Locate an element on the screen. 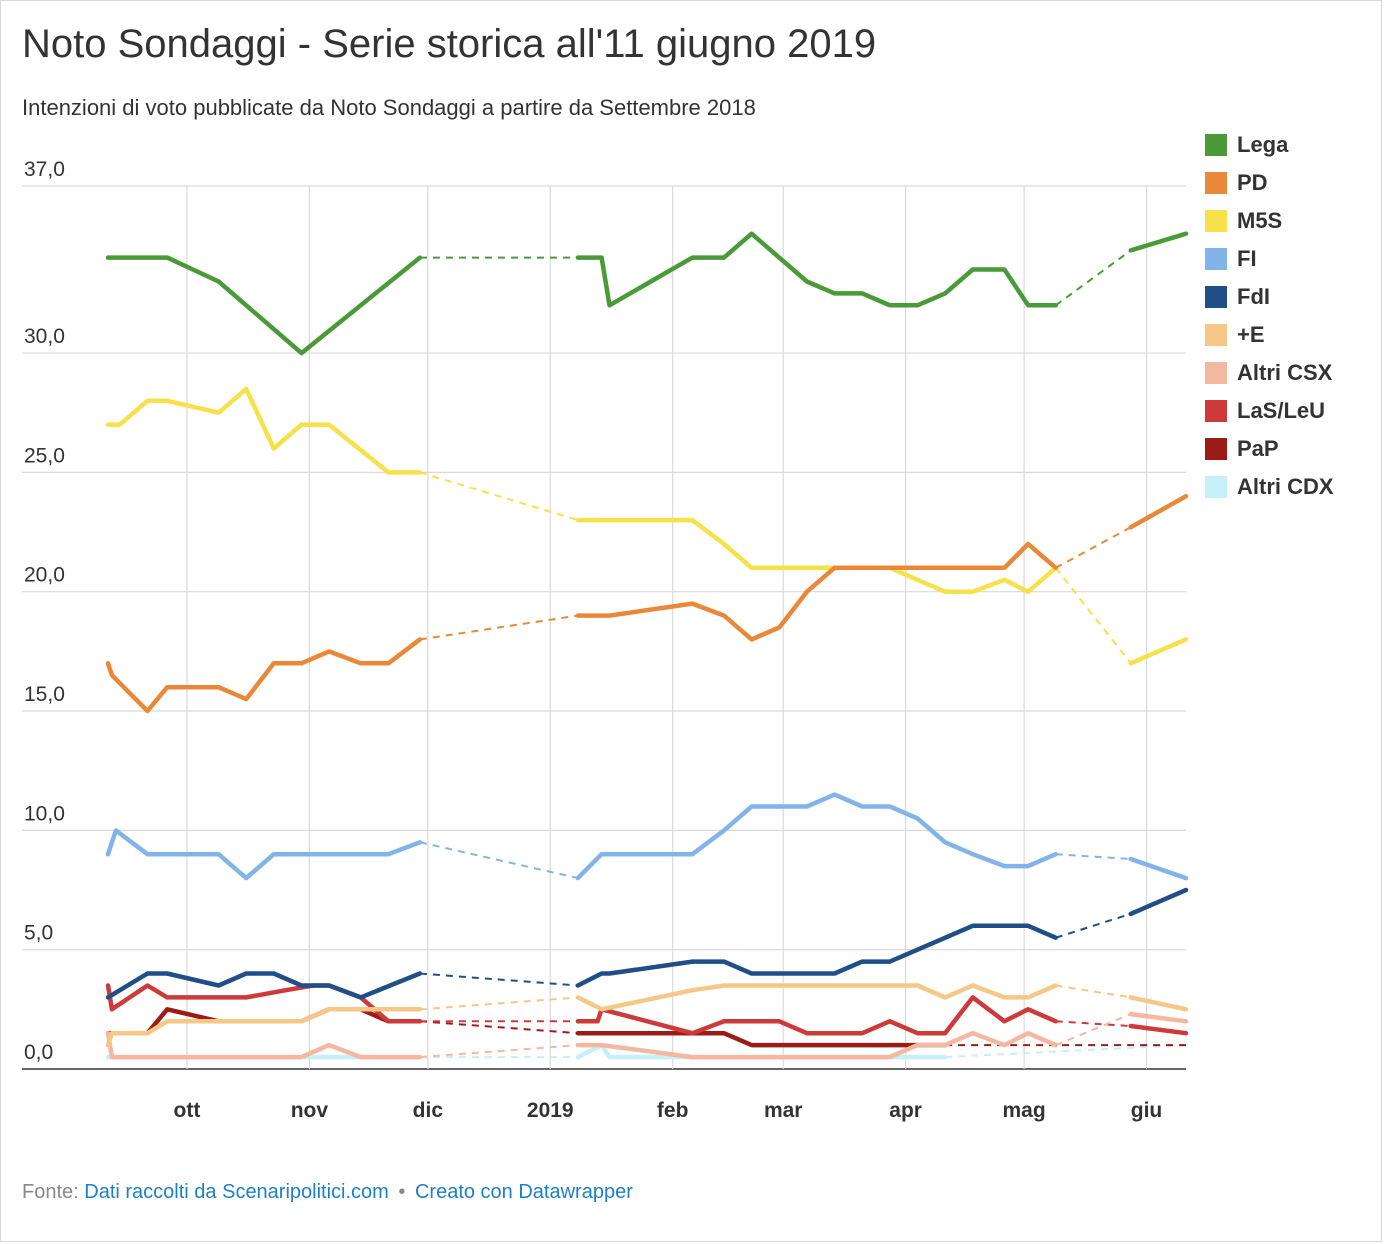 The image size is (1384, 1244). legend-label: Altri CDX is located at coordinates (1285, 486).